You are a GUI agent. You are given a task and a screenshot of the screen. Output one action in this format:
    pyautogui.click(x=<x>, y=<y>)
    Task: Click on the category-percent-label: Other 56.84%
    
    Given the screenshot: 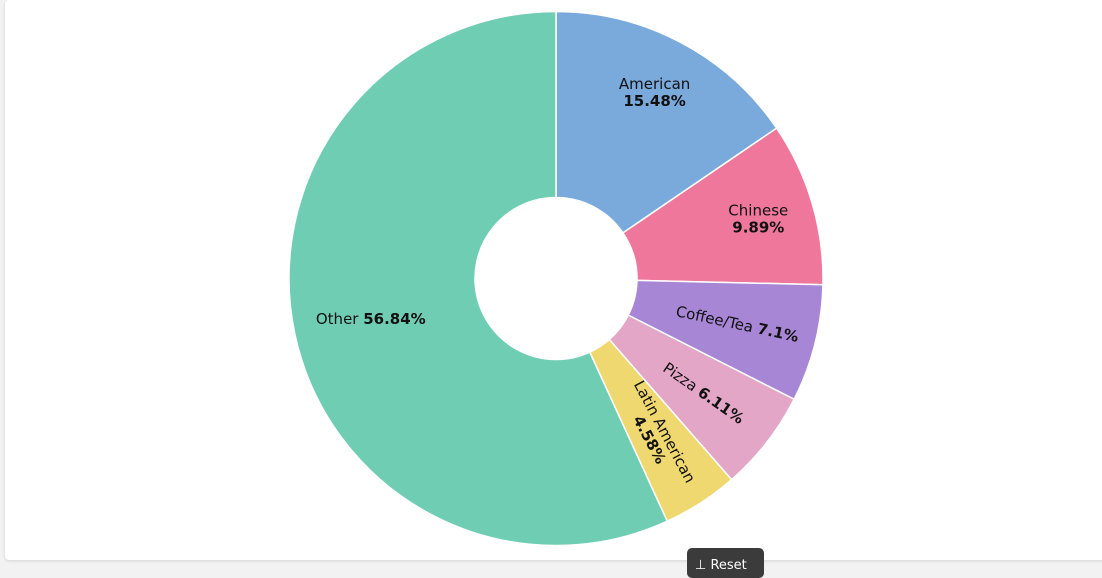 What is the action you would take?
    pyautogui.click(x=371, y=319)
    